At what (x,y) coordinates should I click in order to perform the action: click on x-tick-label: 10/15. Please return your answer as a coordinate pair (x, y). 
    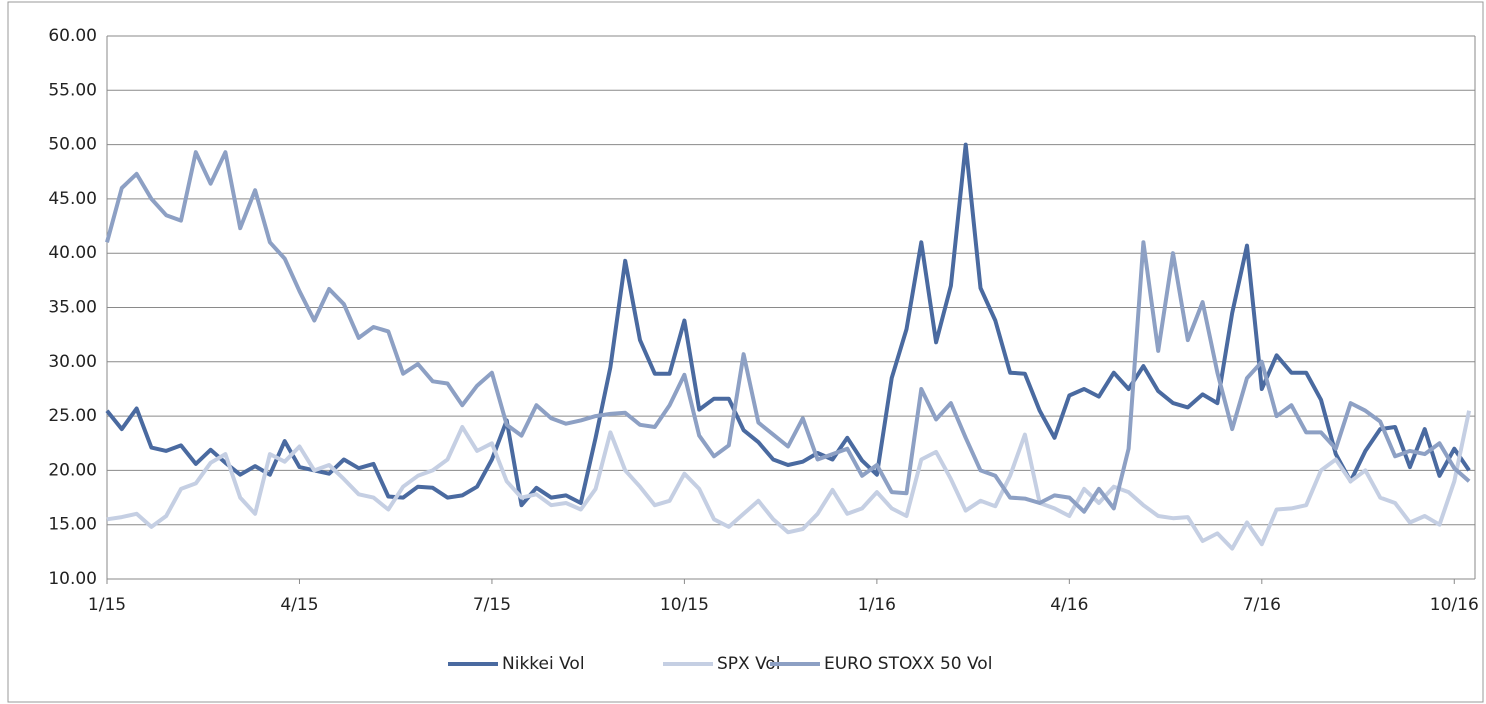
    Looking at the image, I should click on (684, 605).